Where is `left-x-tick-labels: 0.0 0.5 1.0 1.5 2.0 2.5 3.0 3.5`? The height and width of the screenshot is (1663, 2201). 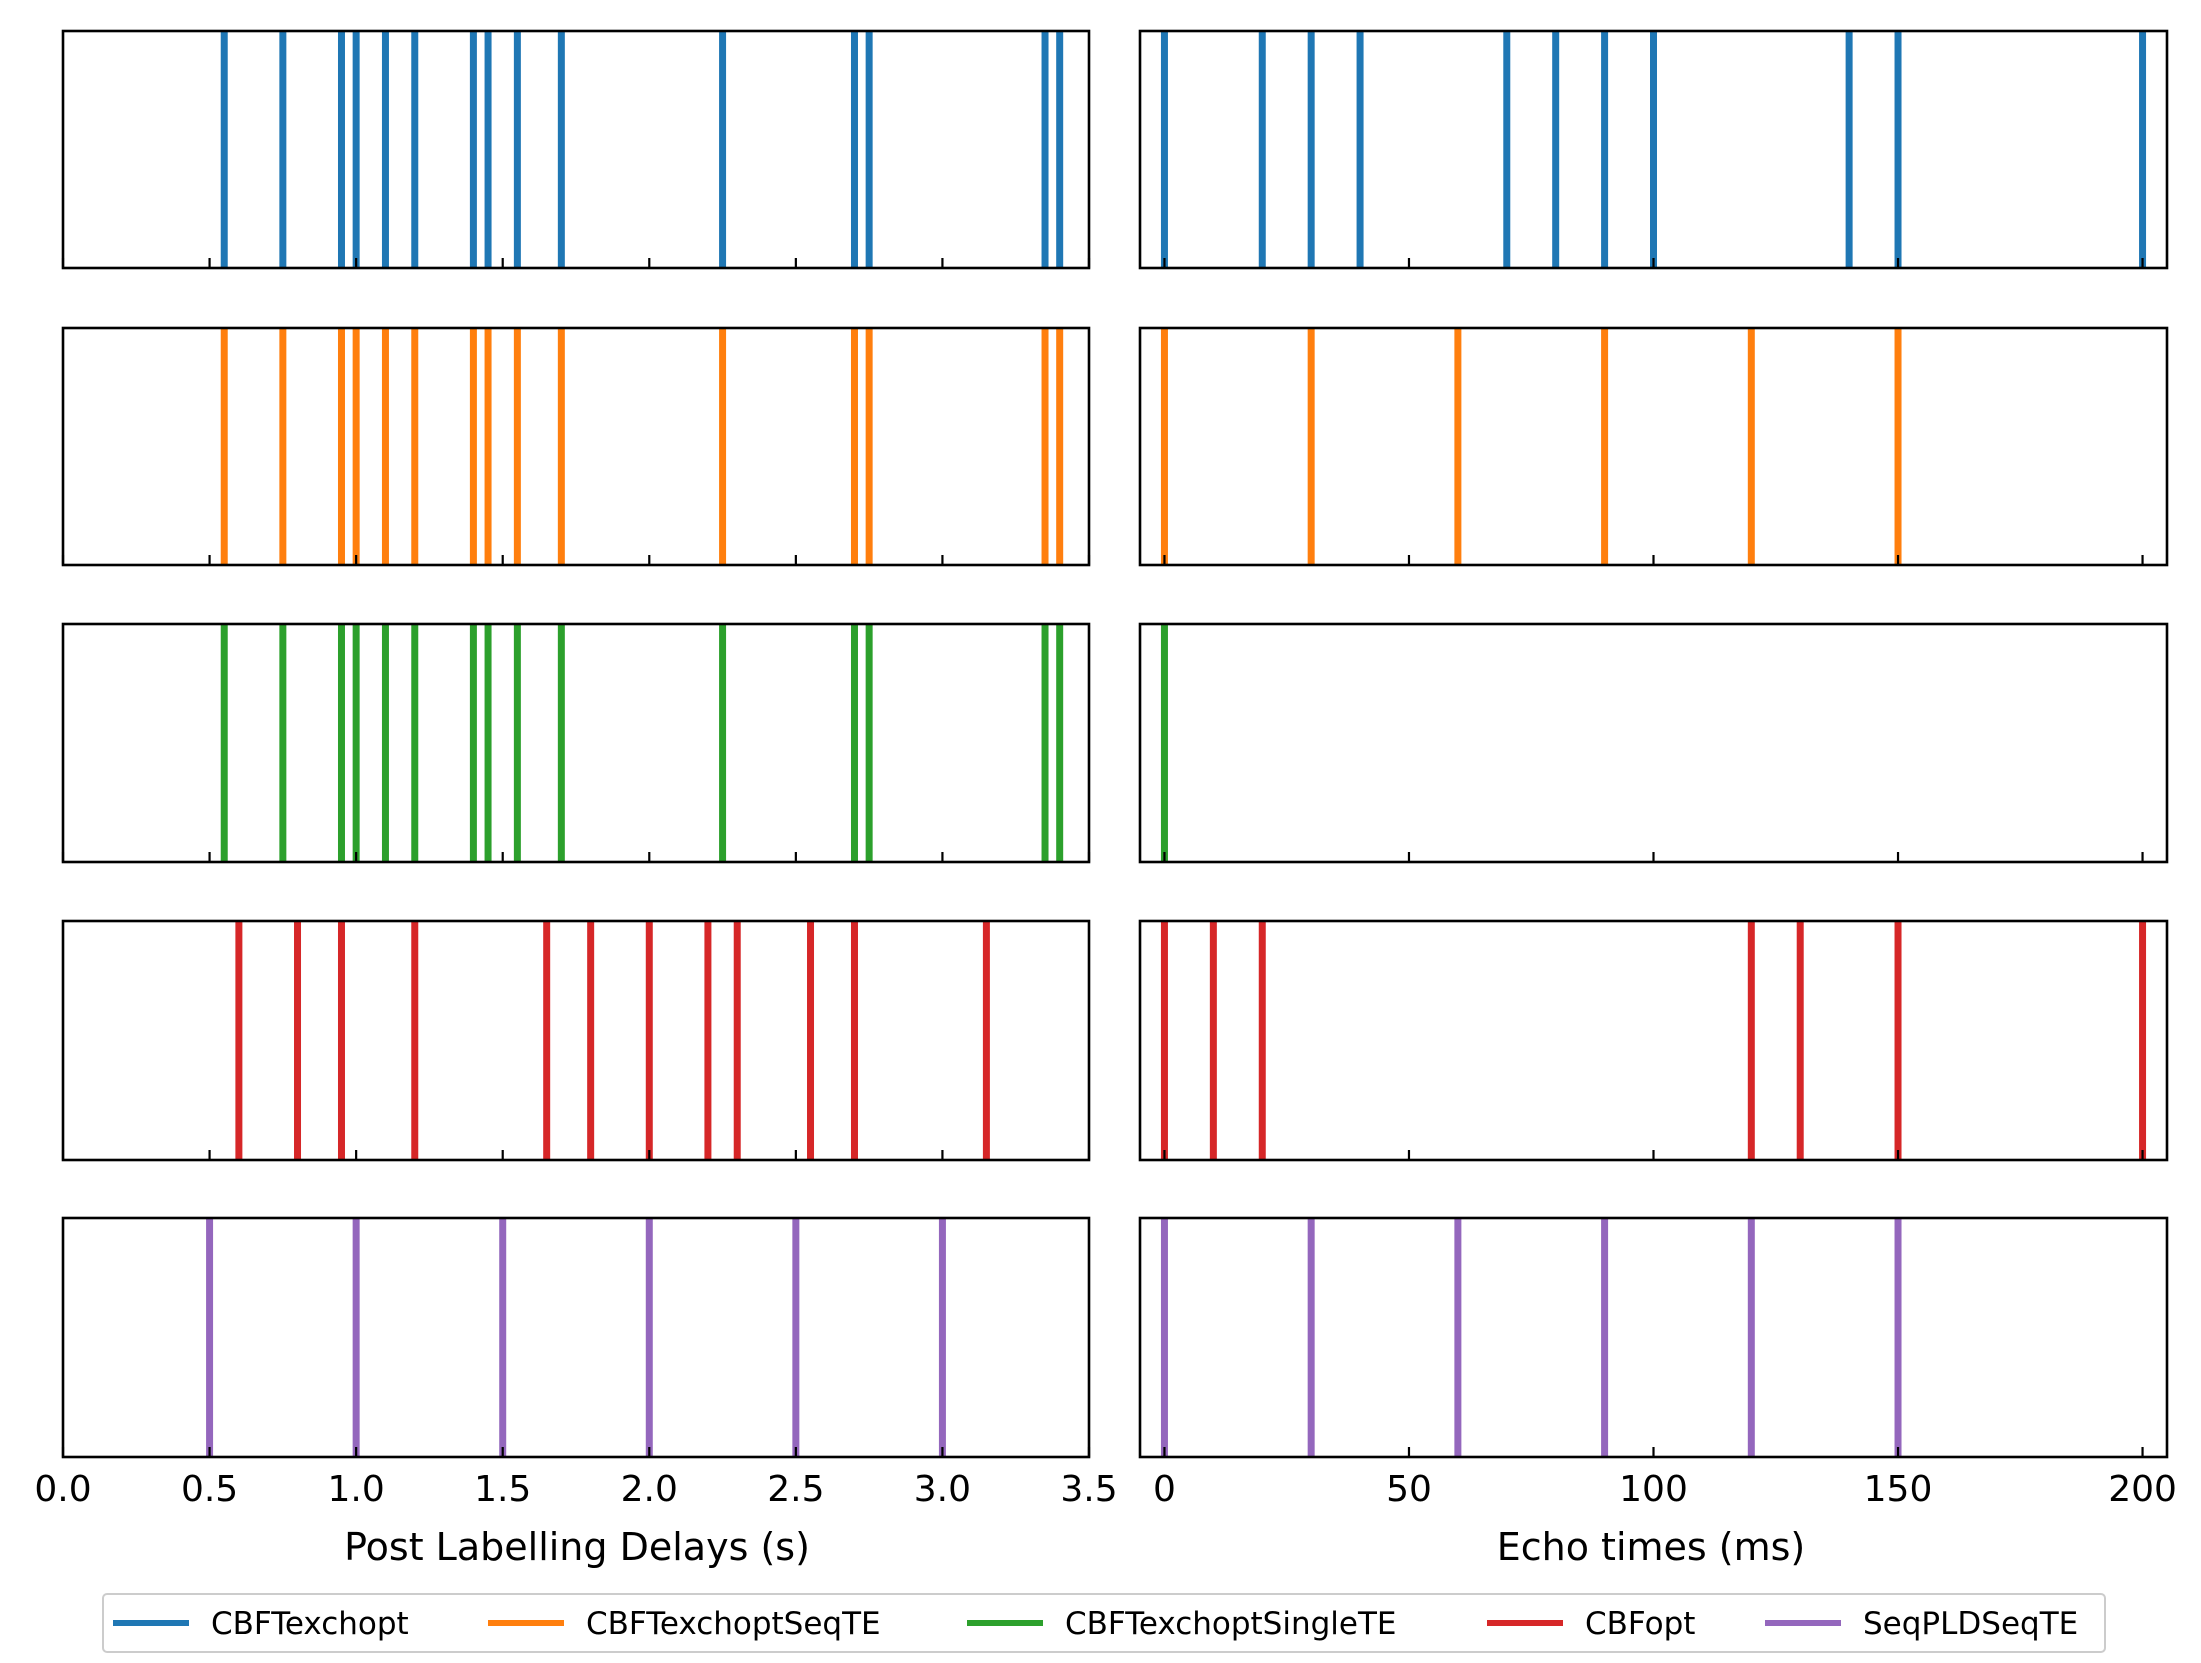
left-x-tick-labels: 0.0 0.5 1.0 1.5 2.0 2.5 3.0 3.5 is located at coordinates (575, 1489).